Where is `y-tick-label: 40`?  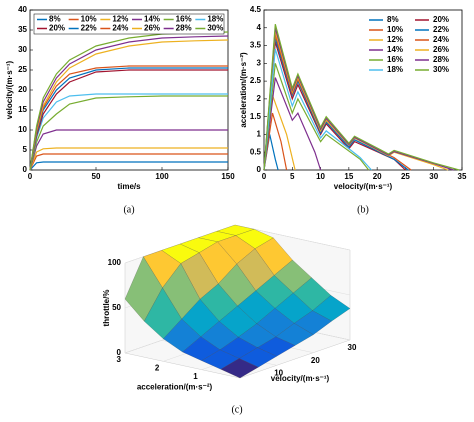
y-tick-label: 40 is located at coordinates (22, 9).